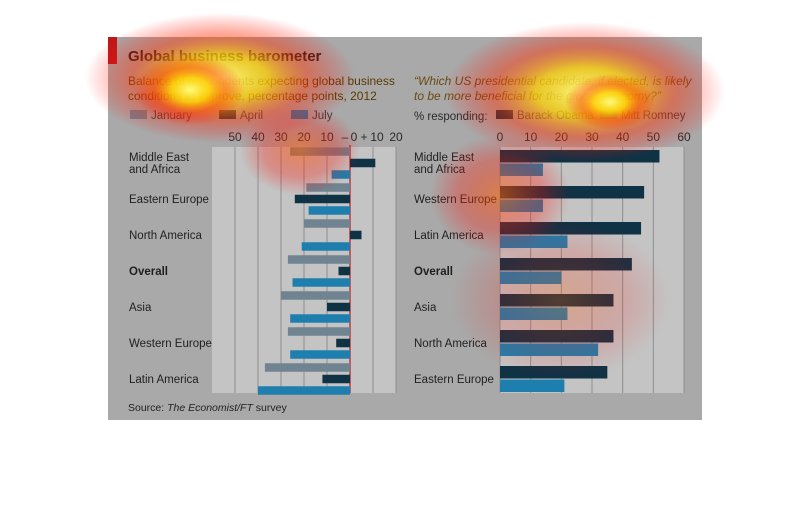 The image size is (810, 516). Describe the element at coordinates (165, 236) in the screenshot. I see `left-category-label: North America` at that location.